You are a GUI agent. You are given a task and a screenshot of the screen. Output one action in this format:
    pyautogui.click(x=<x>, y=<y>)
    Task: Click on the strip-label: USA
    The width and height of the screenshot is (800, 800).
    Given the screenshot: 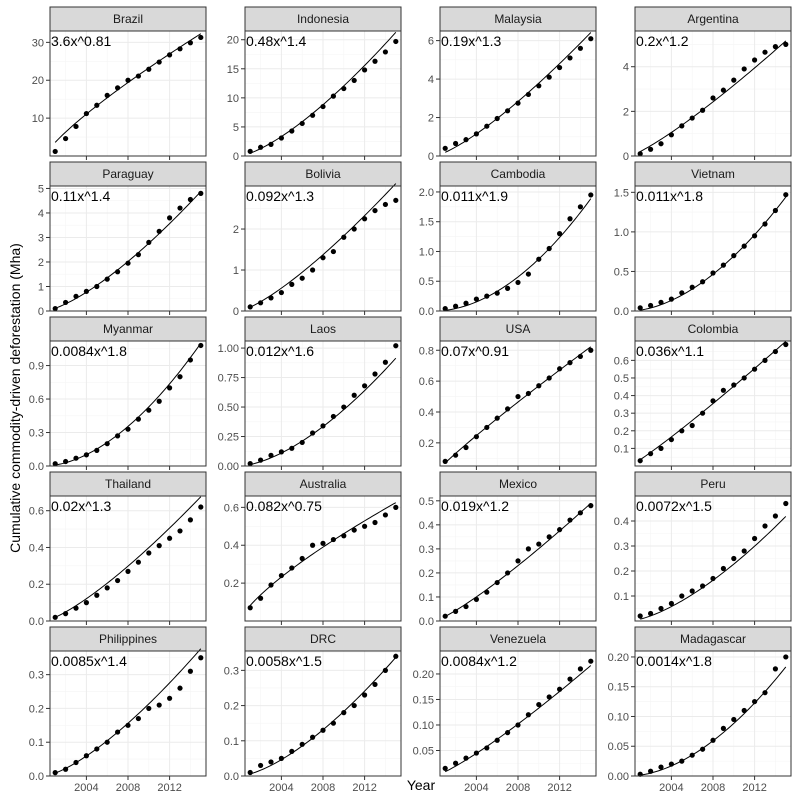 What is the action you would take?
    pyautogui.click(x=518, y=329)
    